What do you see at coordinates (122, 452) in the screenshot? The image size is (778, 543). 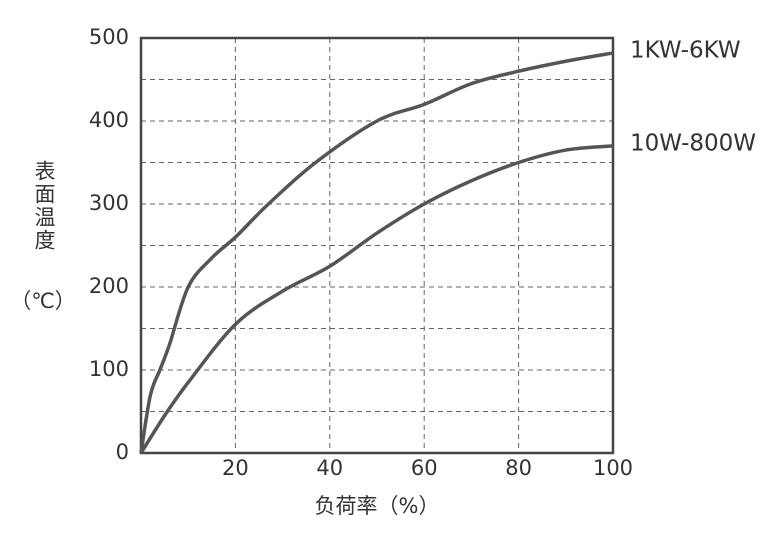 I see `y-tick-label: 0` at bounding box center [122, 452].